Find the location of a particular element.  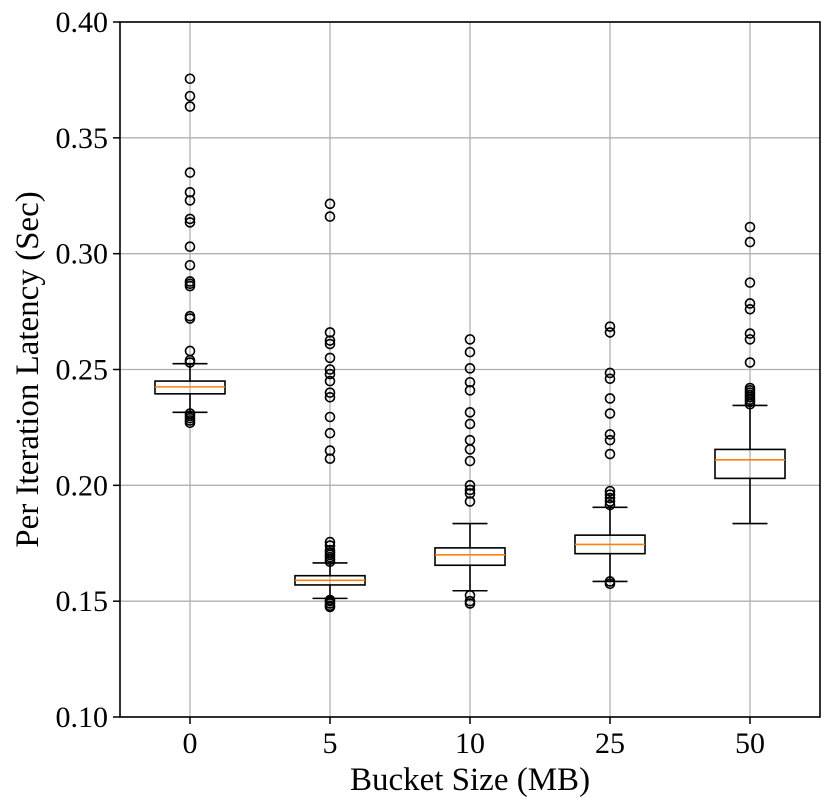

y-tick-label: 0.30 is located at coordinates (82, 254).